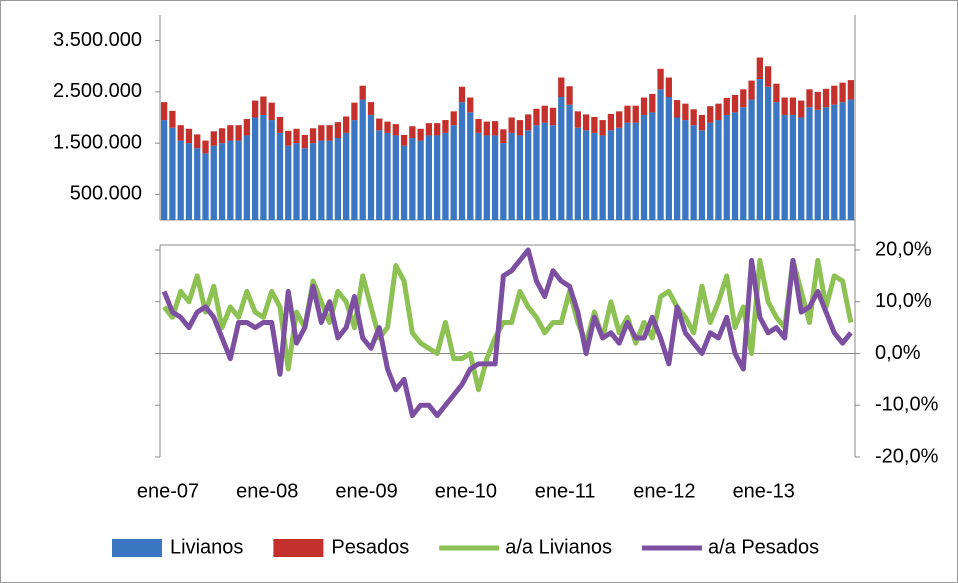 Image resolution: width=958 pixels, height=583 pixels. What do you see at coordinates (97, 40) in the screenshot?
I see `y-tick-label: 3.500.000` at bounding box center [97, 40].